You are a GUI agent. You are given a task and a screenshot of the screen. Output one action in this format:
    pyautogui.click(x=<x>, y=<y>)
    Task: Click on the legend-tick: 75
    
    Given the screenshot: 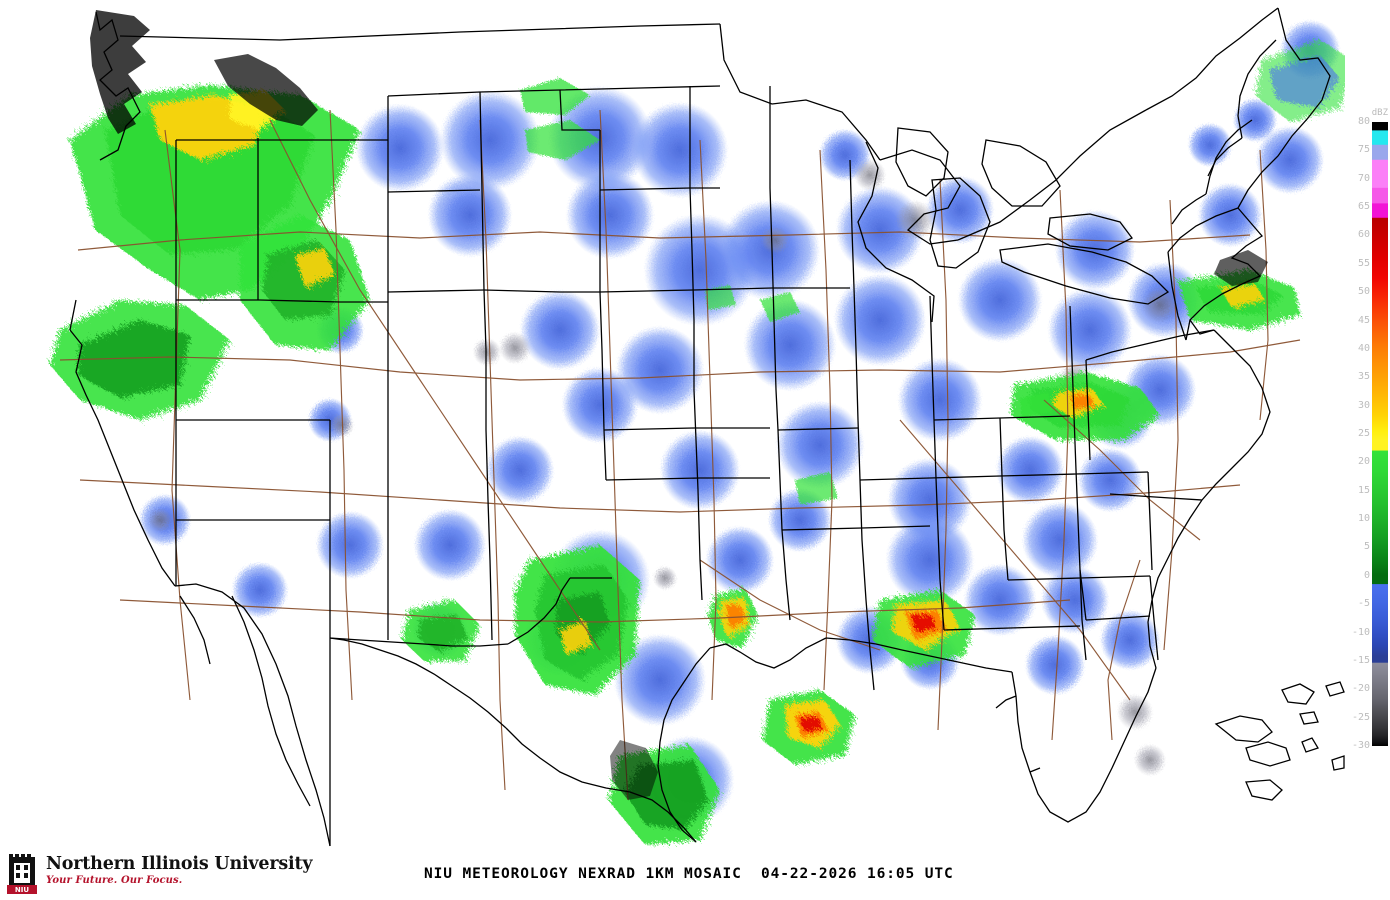 What is the action you would take?
    pyautogui.click(x=1363, y=150)
    